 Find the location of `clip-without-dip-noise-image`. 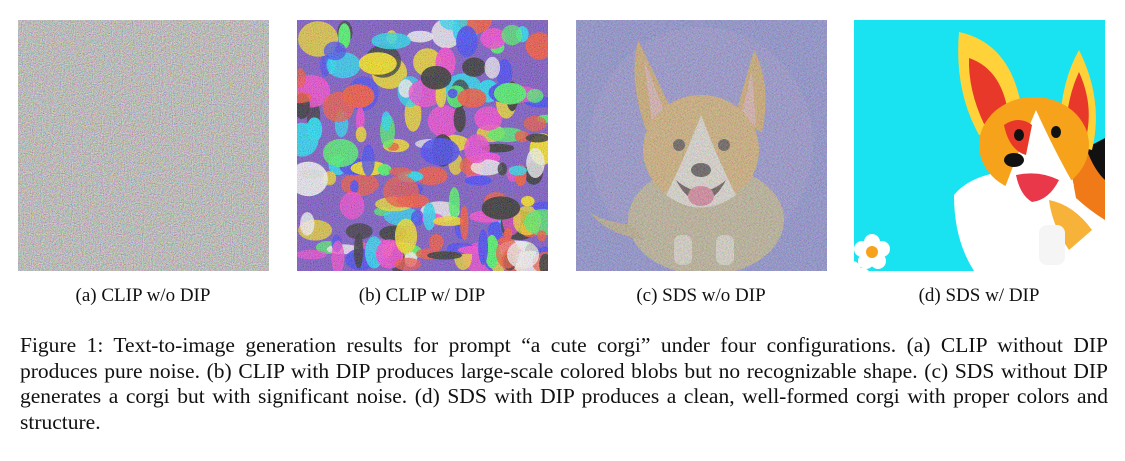

clip-without-dip-noise-image is located at coordinates (143, 145).